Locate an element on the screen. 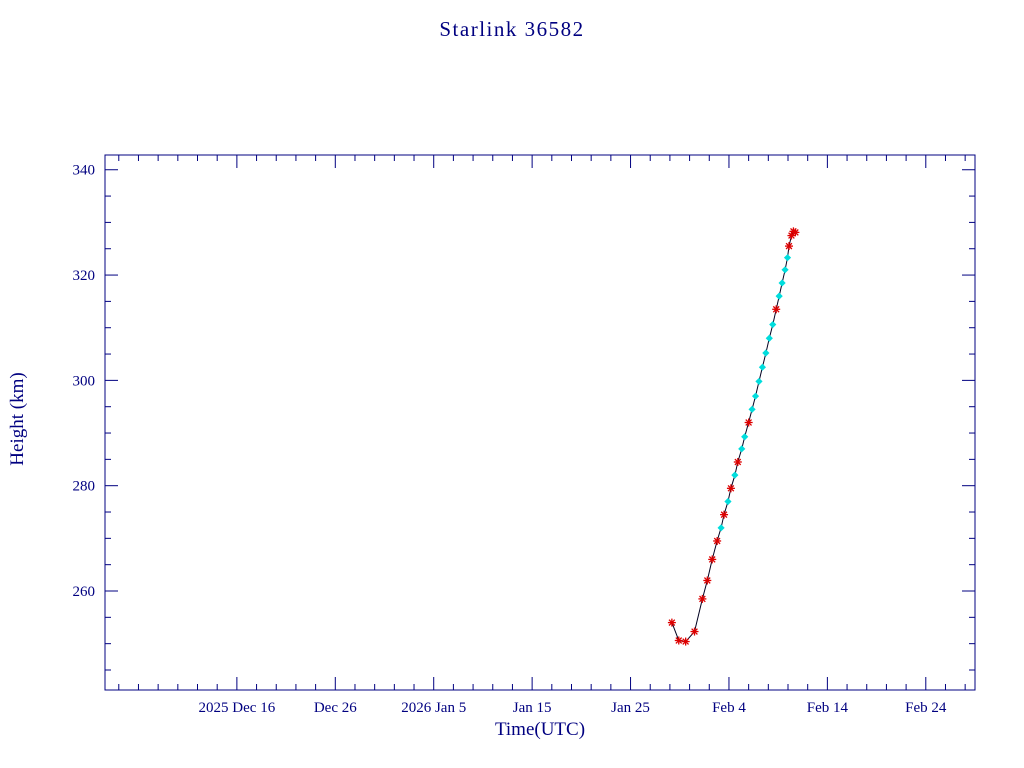  x-tick-label: 2026 Jan 5 is located at coordinates (433, 708).